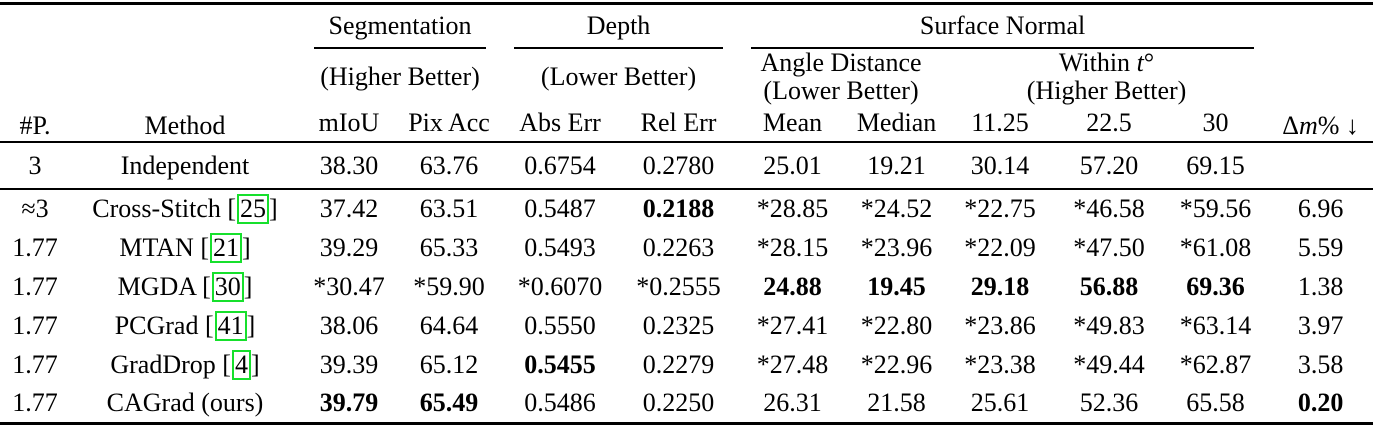  I want to click on method-cell: Independent, so click(185, 165).